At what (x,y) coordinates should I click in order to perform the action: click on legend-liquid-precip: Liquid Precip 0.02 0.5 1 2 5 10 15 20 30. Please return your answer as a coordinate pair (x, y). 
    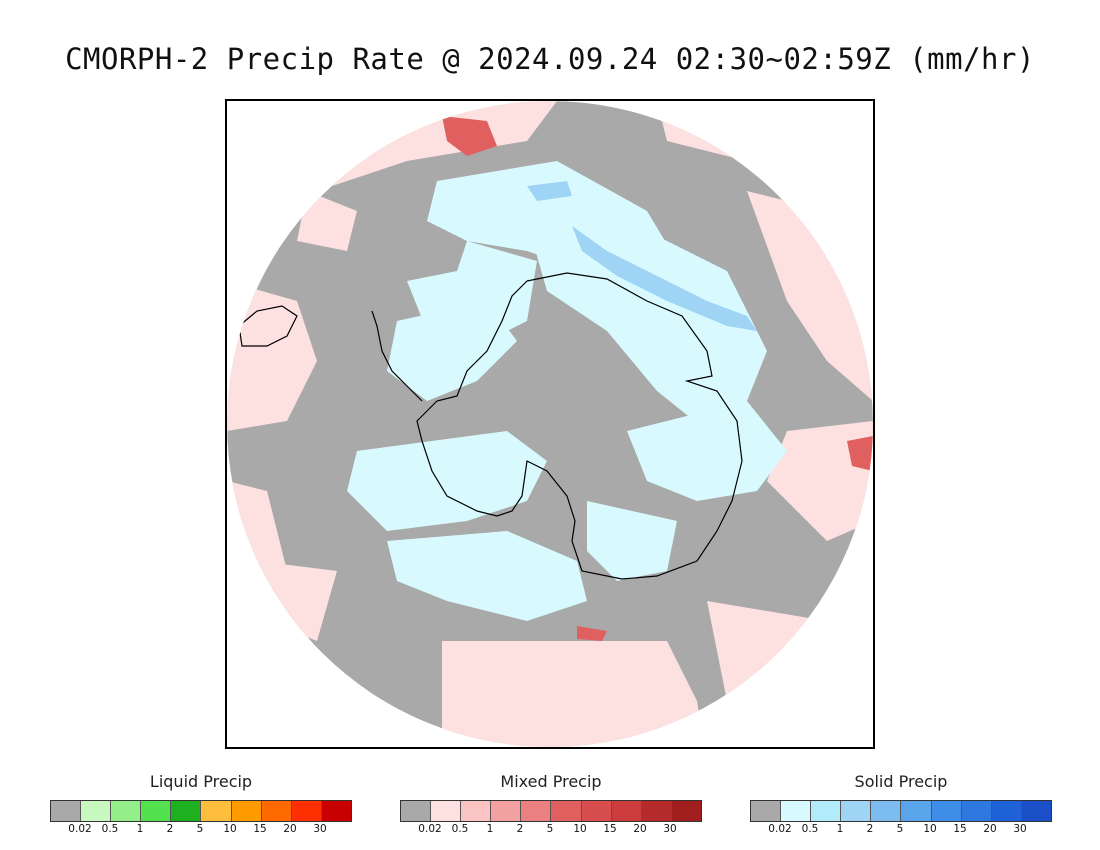
    Looking at the image, I should click on (201, 807).